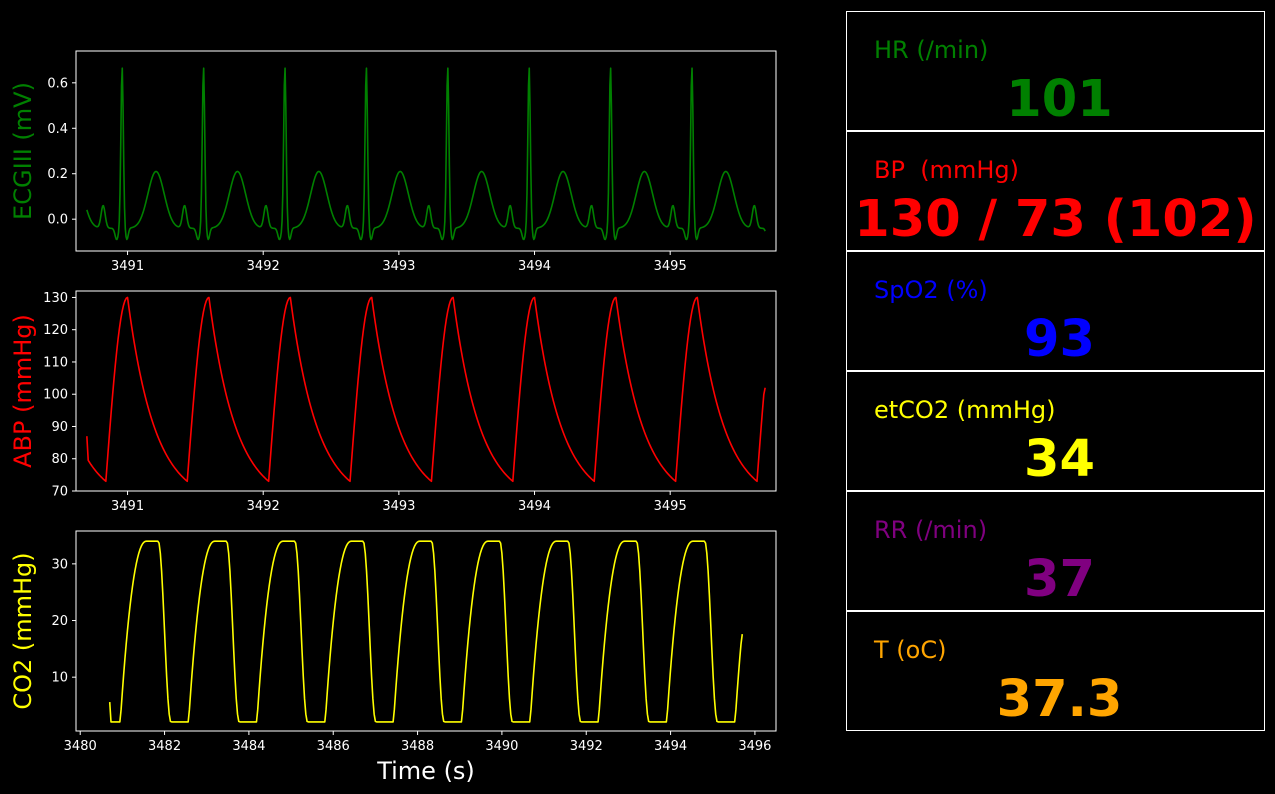  Describe the element at coordinates (59, 678) in the screenshot. I see `y-tick-label: 10` at that location.